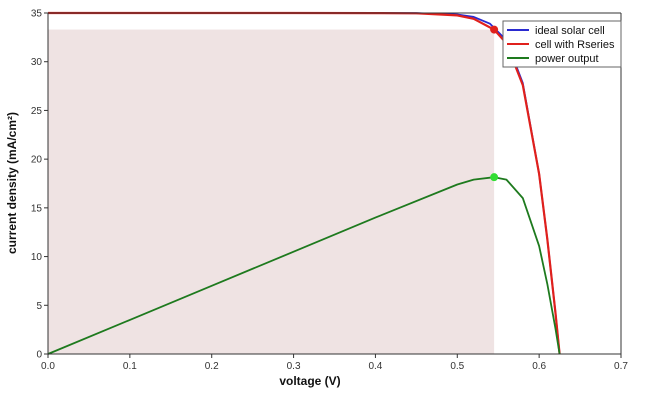 The image size is (647, 393). I want to click on y-tick-label: 20, so click(37, 160).